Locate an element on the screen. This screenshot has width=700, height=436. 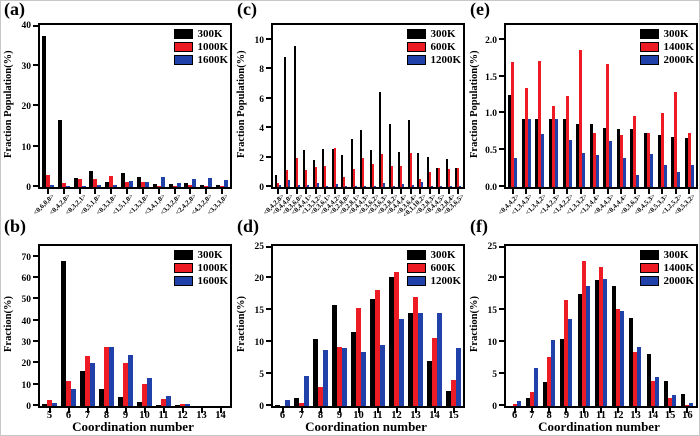
x-tick-label: 7 is located at coordinates (532, 415).